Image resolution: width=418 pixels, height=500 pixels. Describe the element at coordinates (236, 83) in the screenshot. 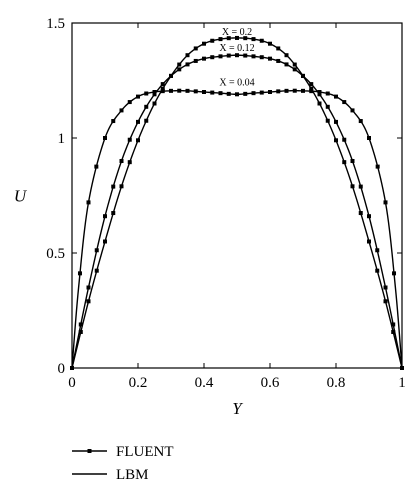

I see `annotation-label: X = 0.04` at that location.